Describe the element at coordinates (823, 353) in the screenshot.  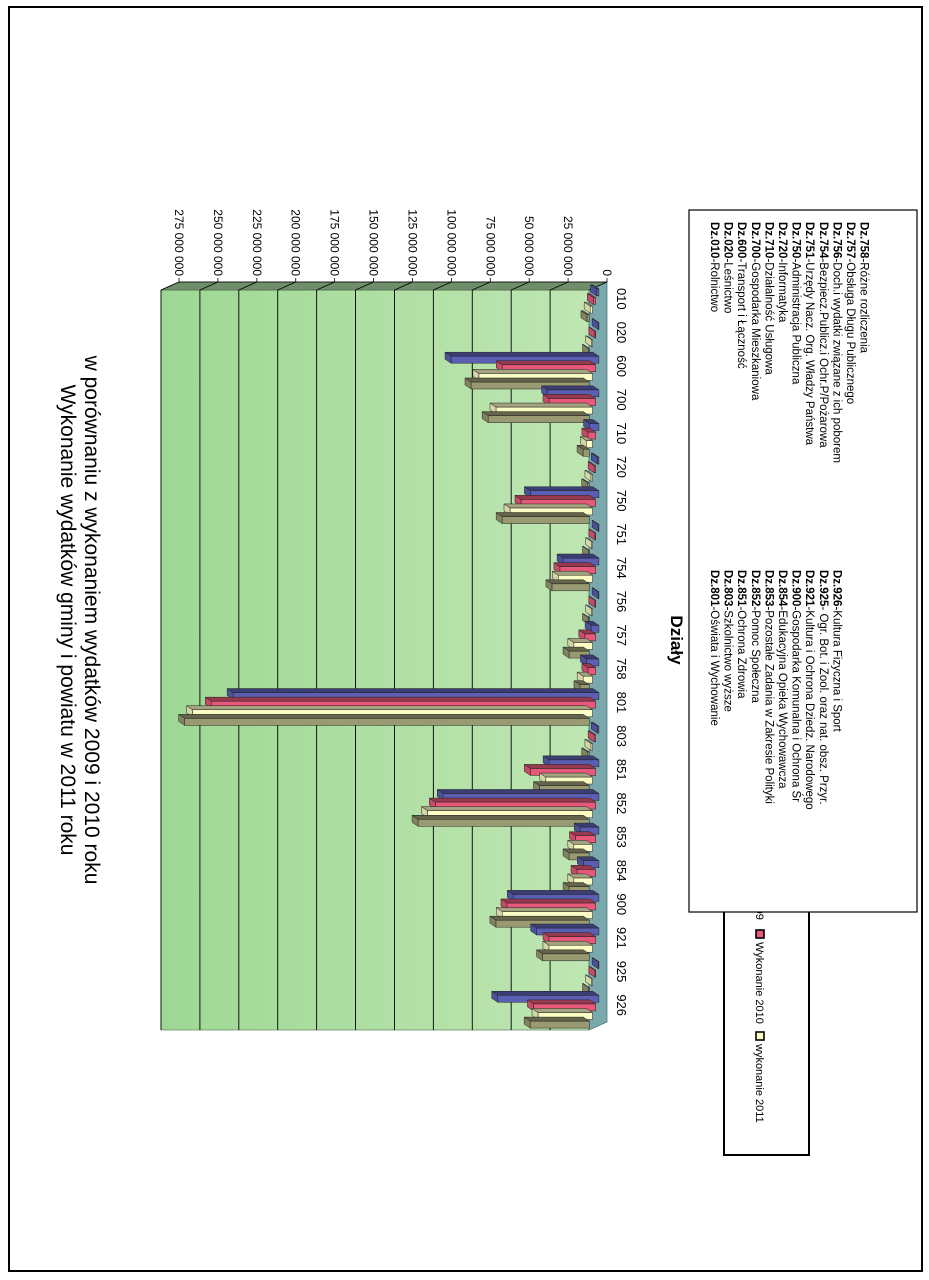
I see `category-name: -Bezpiecz.Publicz.i Ochr.P/Pożarowa` at that location.